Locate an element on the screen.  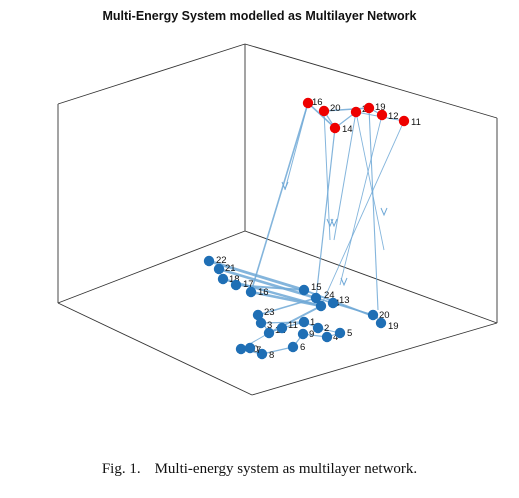
upper-layer-node-label: 20 is located at coordinates (335, 108).